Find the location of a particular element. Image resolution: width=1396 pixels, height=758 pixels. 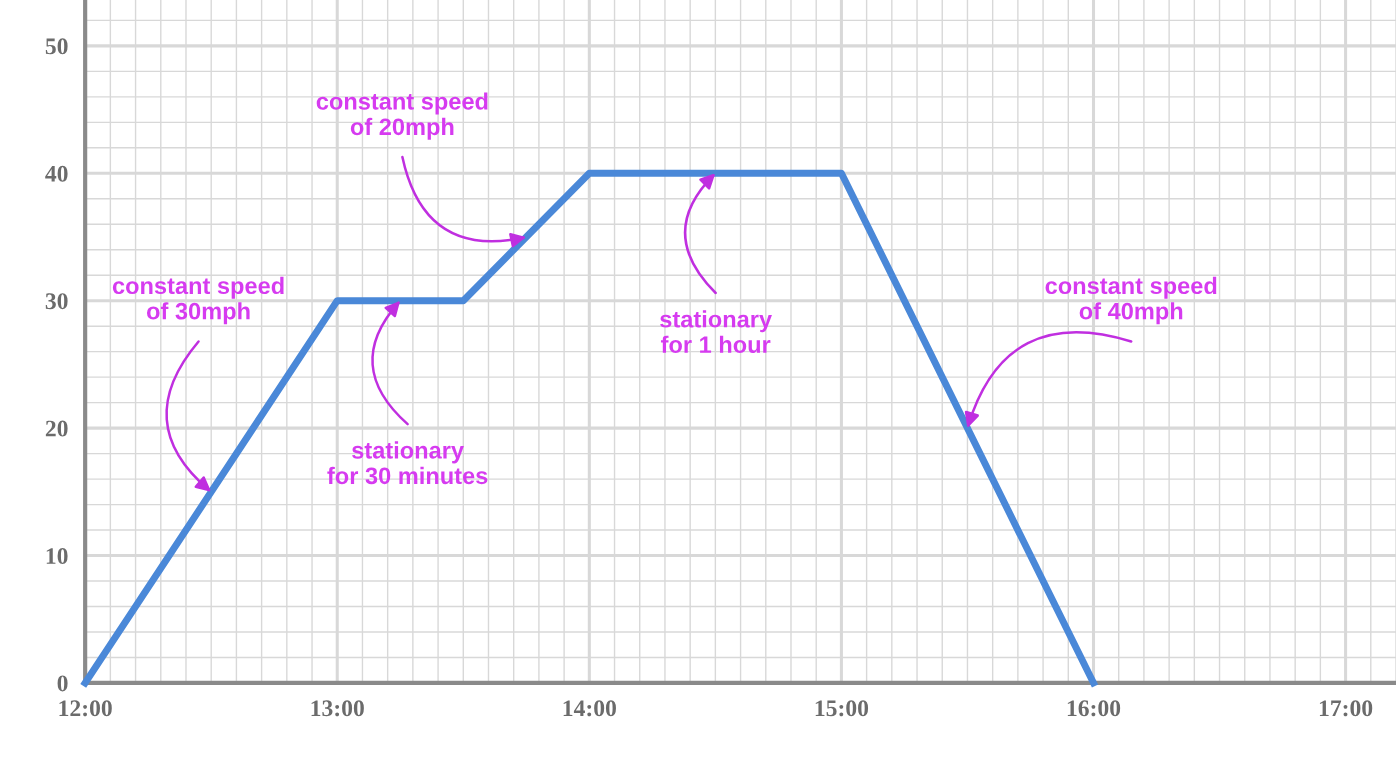

annotation: constant speed of 30mph is located at coordinates (198, 300).